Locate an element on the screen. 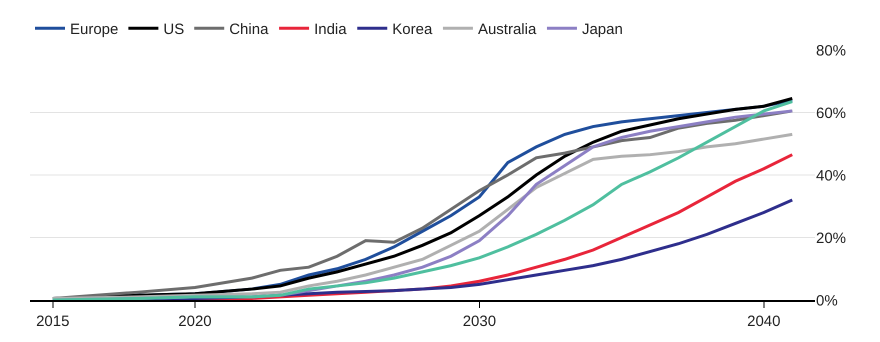 The image size is (880, 342). legend-label: US is located at coordinates (173, 29).